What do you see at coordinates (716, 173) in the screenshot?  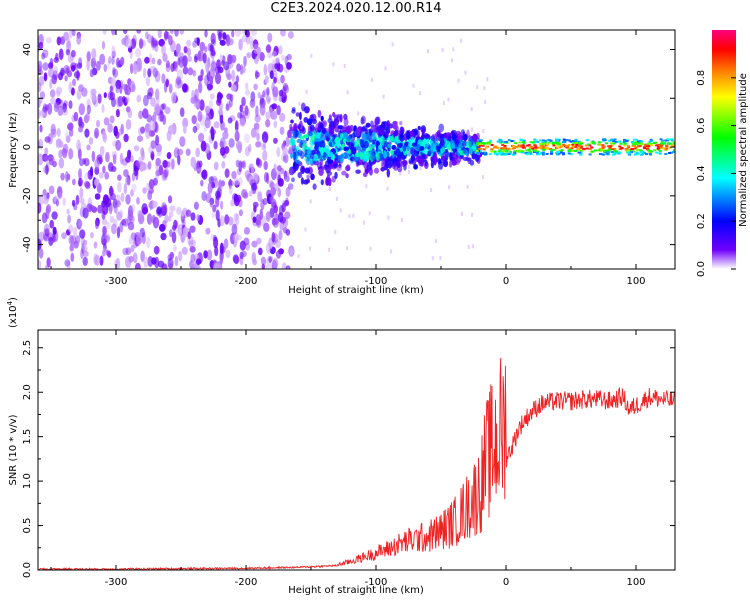 I see `colorbar-ticks: 0.0 0.2 0.4 0.6 0.8` at bounding box center [716, 173].